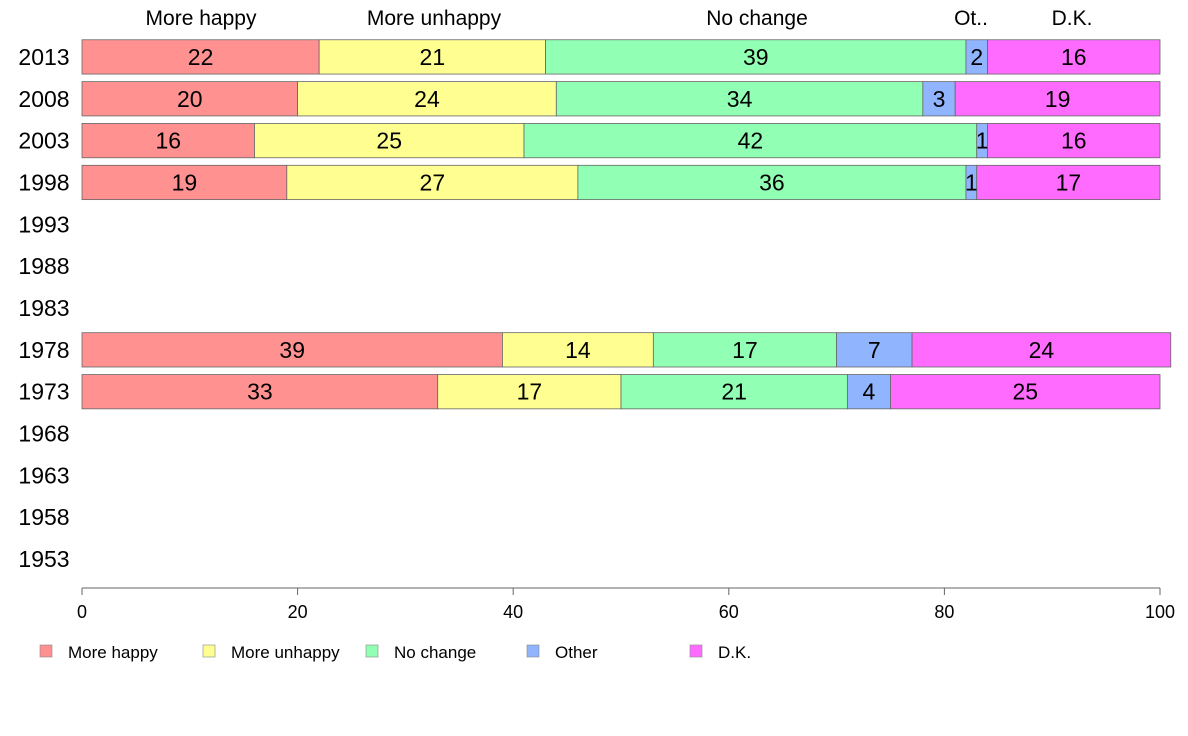  Describe the element at coordinates (43, 141) in the screenshot. I see `y-tick-label: 2003` at that location.